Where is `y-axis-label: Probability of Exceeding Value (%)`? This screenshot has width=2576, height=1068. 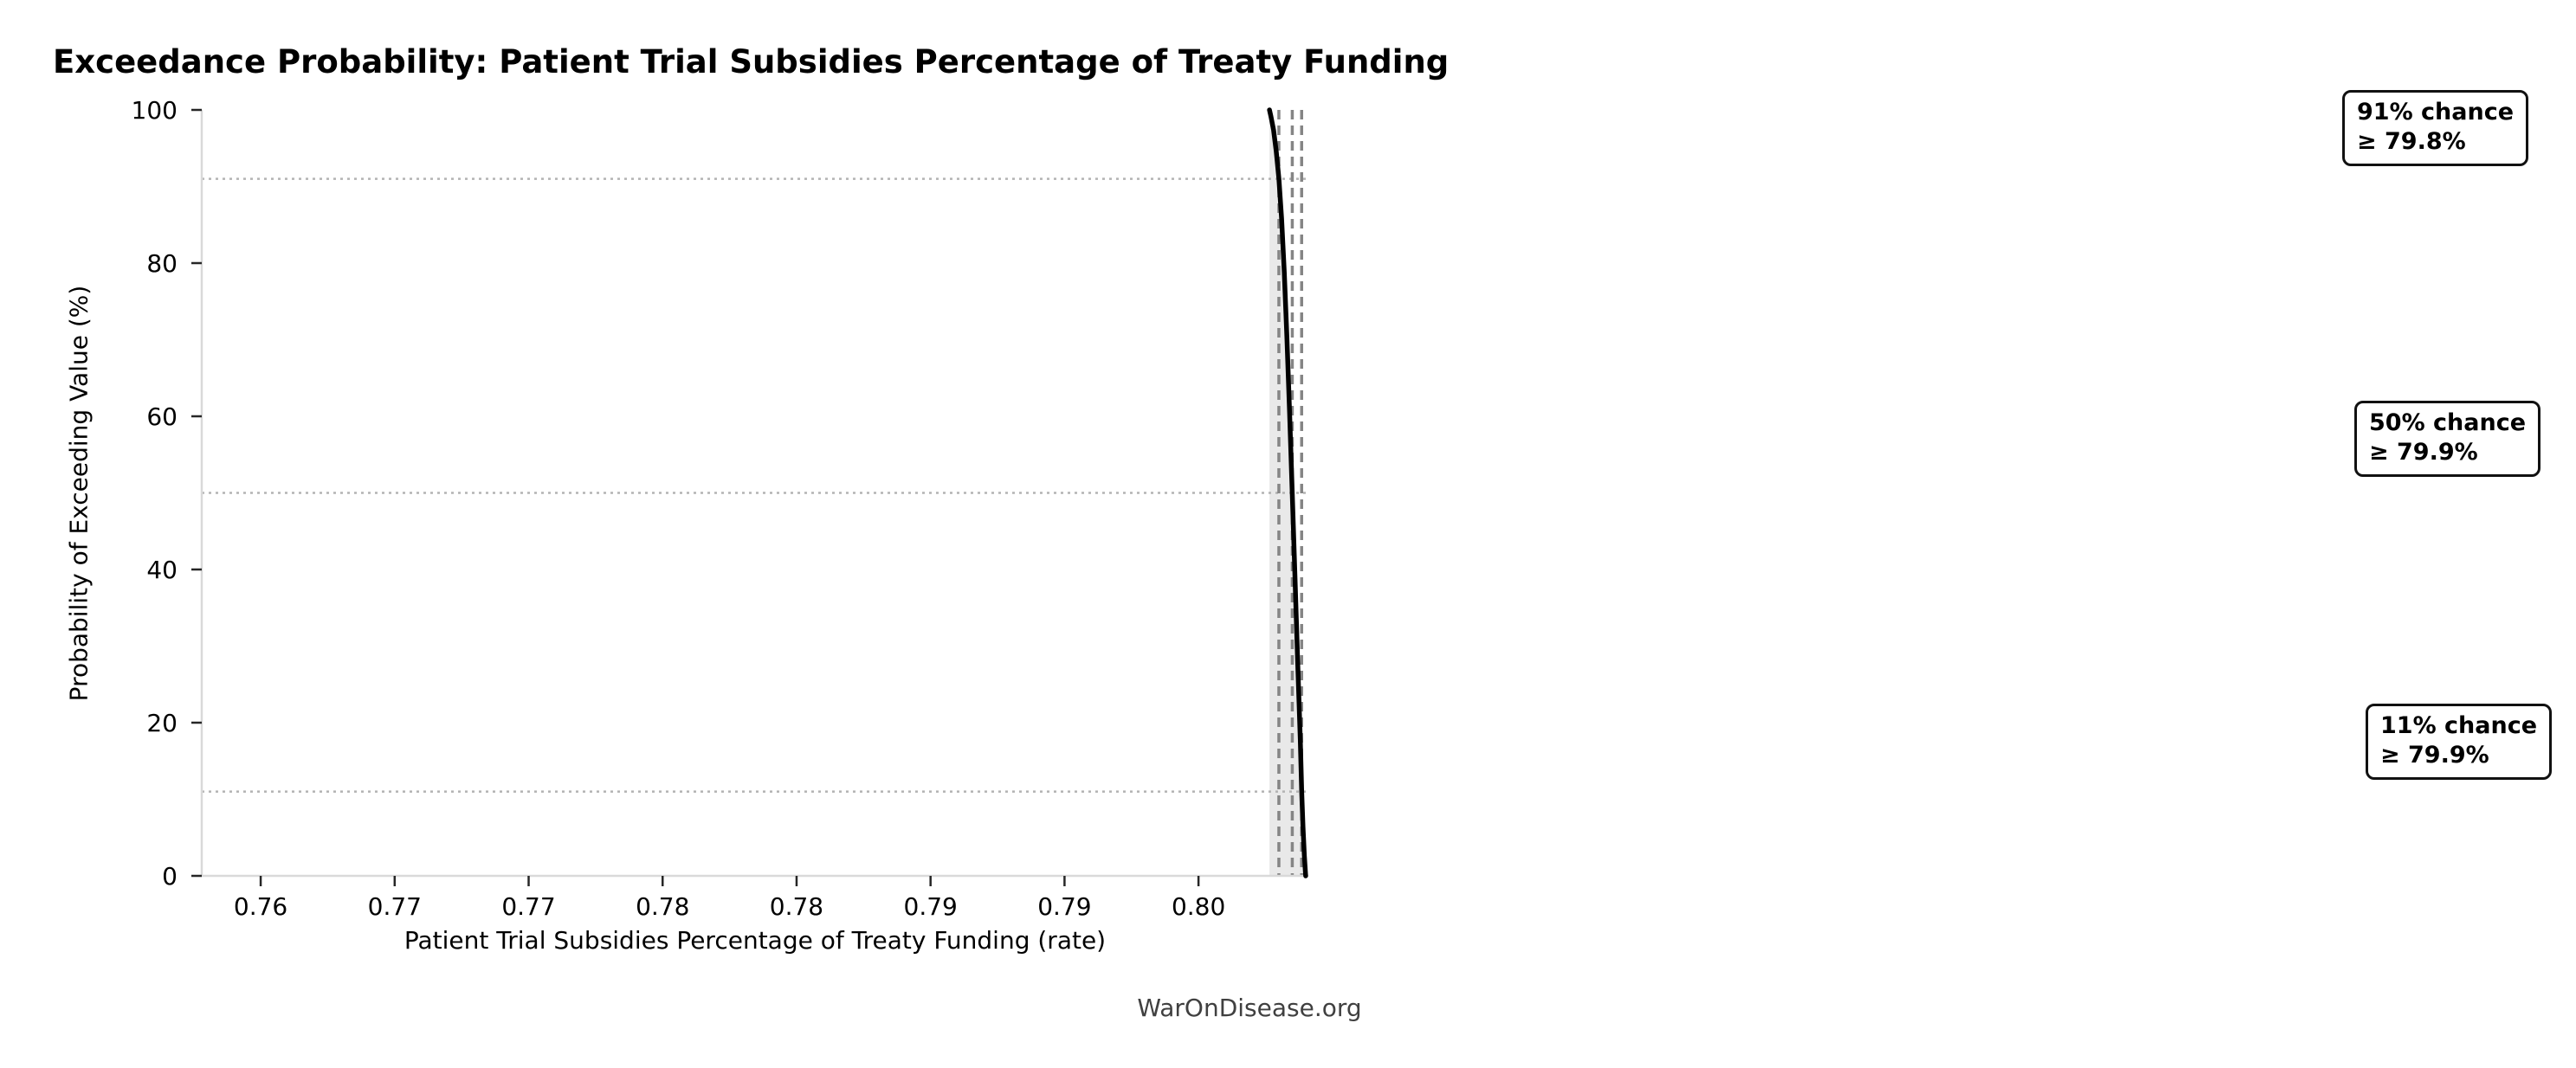
y-axis-label: Probability of Exceeding Value (%) is located at coordinates (79, 493).